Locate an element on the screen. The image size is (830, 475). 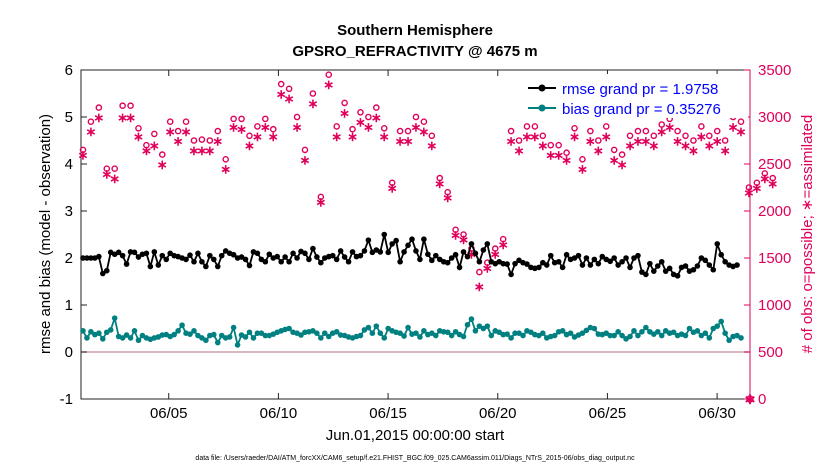
y-left-tick-label: 4 is located at coordinates (69, 164).